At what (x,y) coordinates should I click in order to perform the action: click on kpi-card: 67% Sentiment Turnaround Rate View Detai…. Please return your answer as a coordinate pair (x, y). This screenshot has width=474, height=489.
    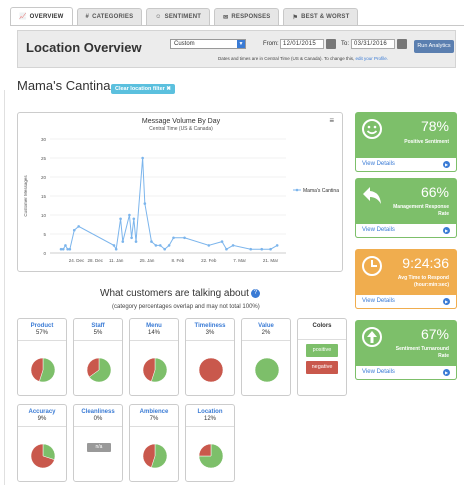
    Looking at the image, I should click on (406, 350).